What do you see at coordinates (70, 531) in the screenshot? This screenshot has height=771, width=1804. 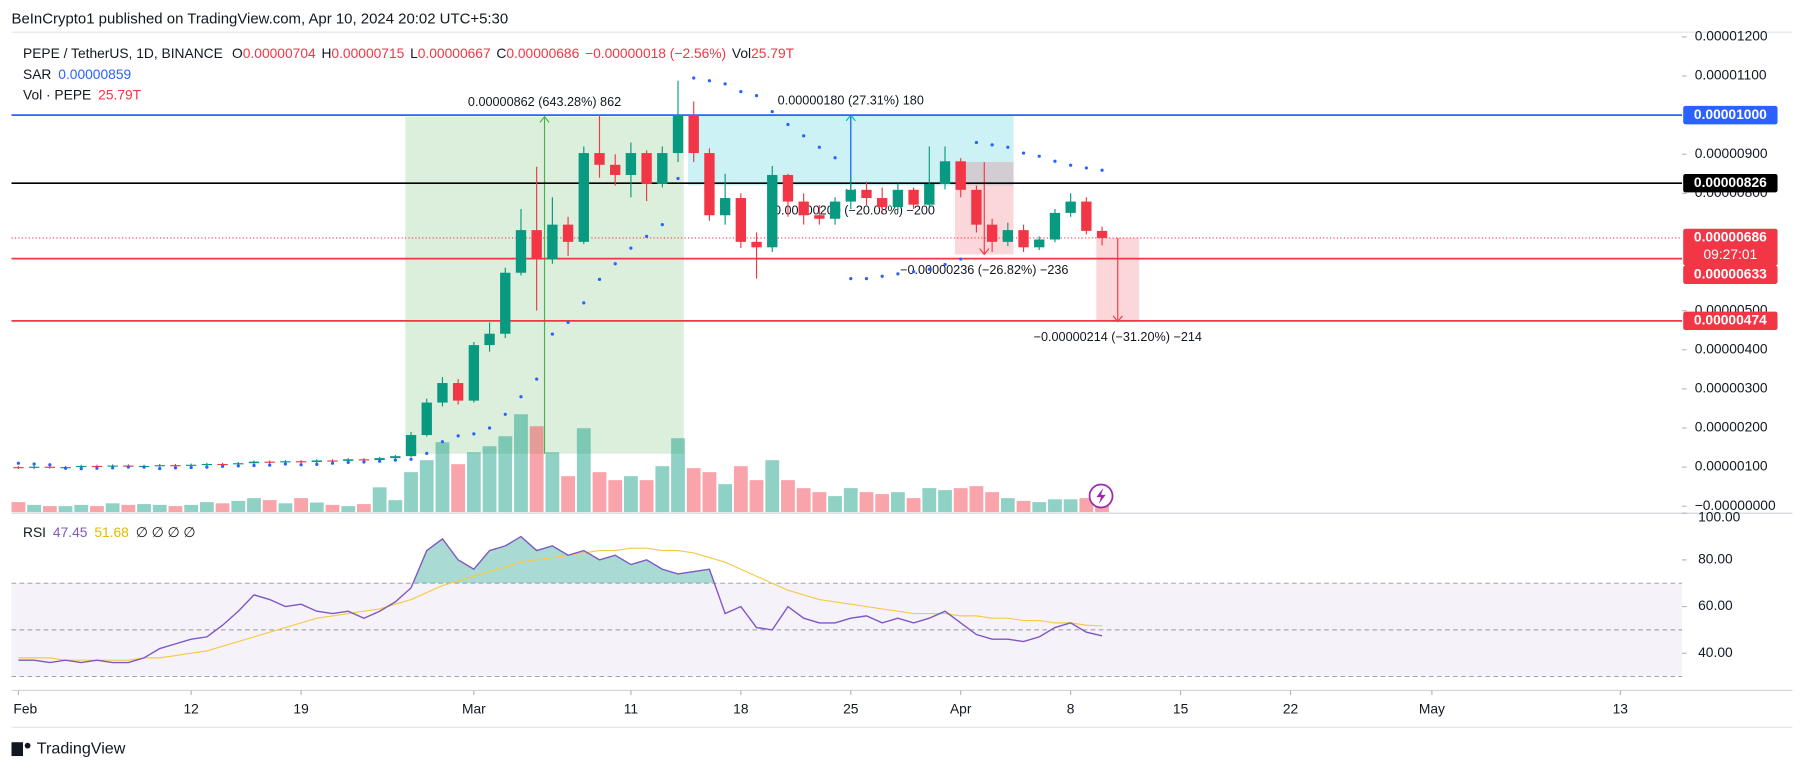 I see `rsi-value: 47.45` at bounding box center [70, 531].